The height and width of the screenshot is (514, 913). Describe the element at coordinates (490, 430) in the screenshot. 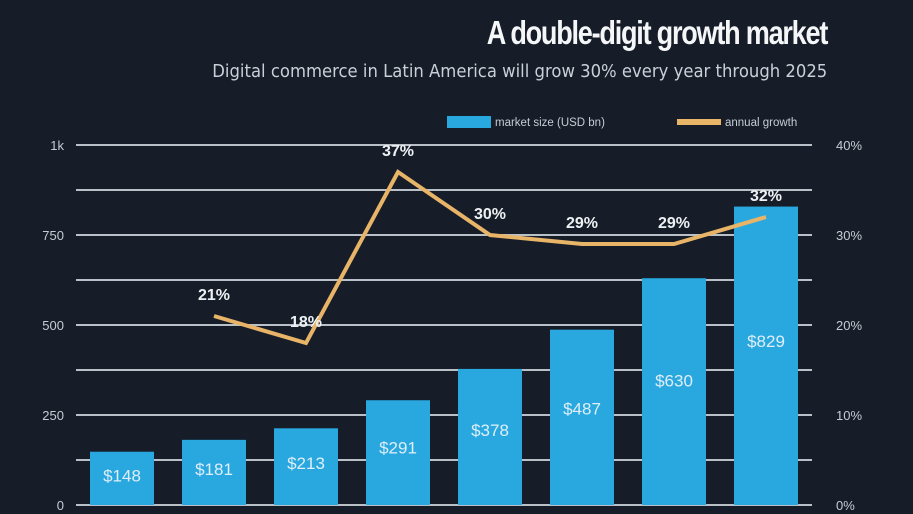

I see `bar-value-label: $378` at that location.